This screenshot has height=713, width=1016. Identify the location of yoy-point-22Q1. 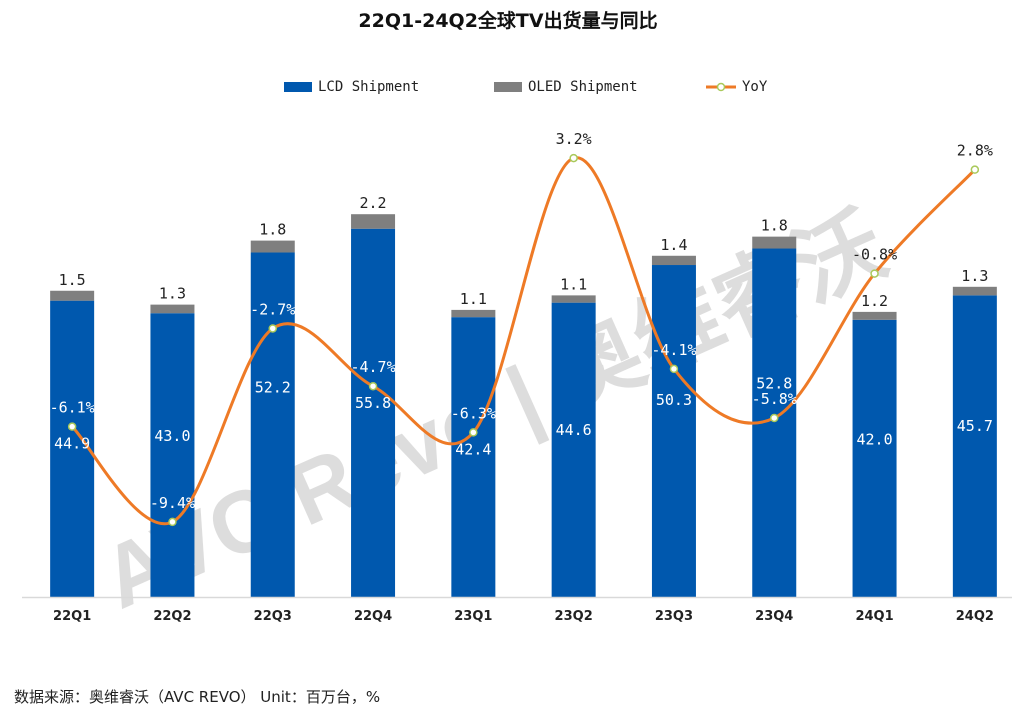
(72, 426).